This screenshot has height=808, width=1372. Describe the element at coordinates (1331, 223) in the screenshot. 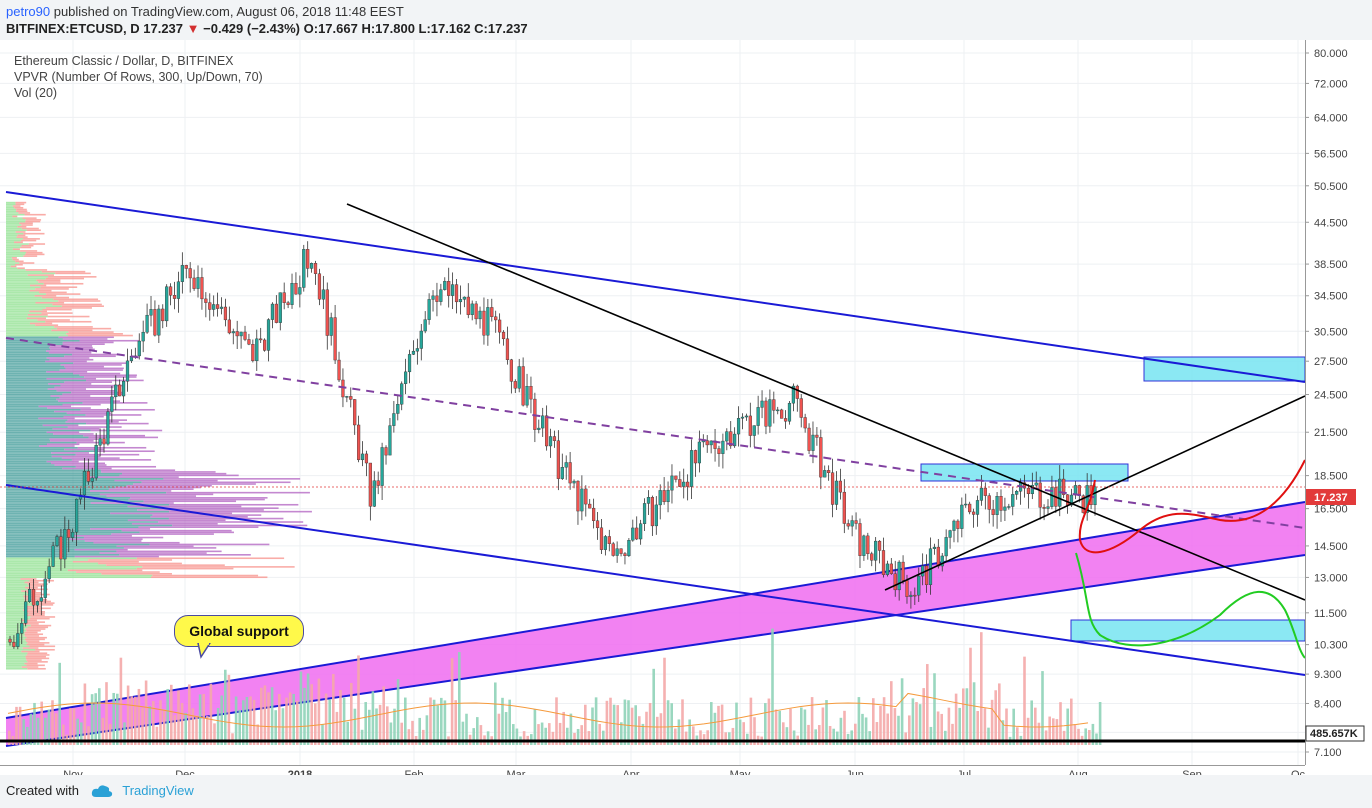

I see `price-tick-label: 44.500` at that location.